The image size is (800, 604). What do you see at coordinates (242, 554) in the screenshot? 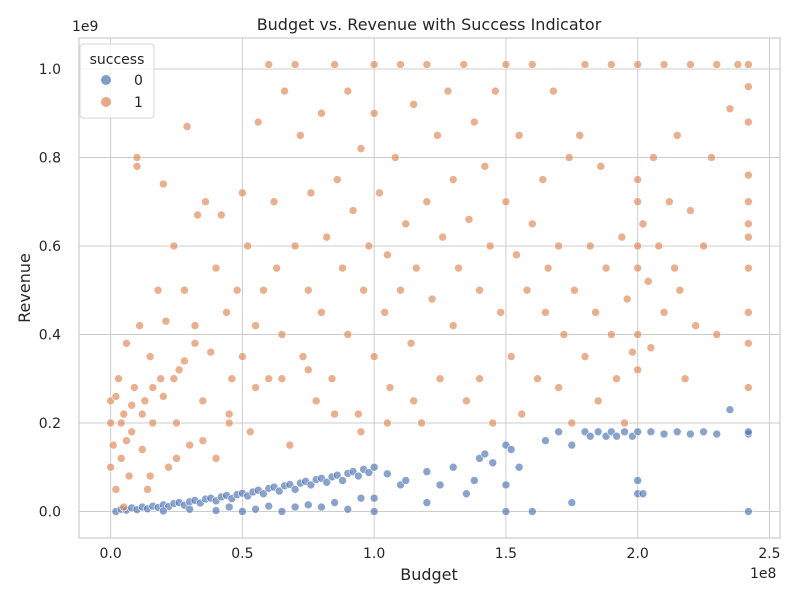
I see `x-tick-label: 0.5` at bounding box center [242, 554].